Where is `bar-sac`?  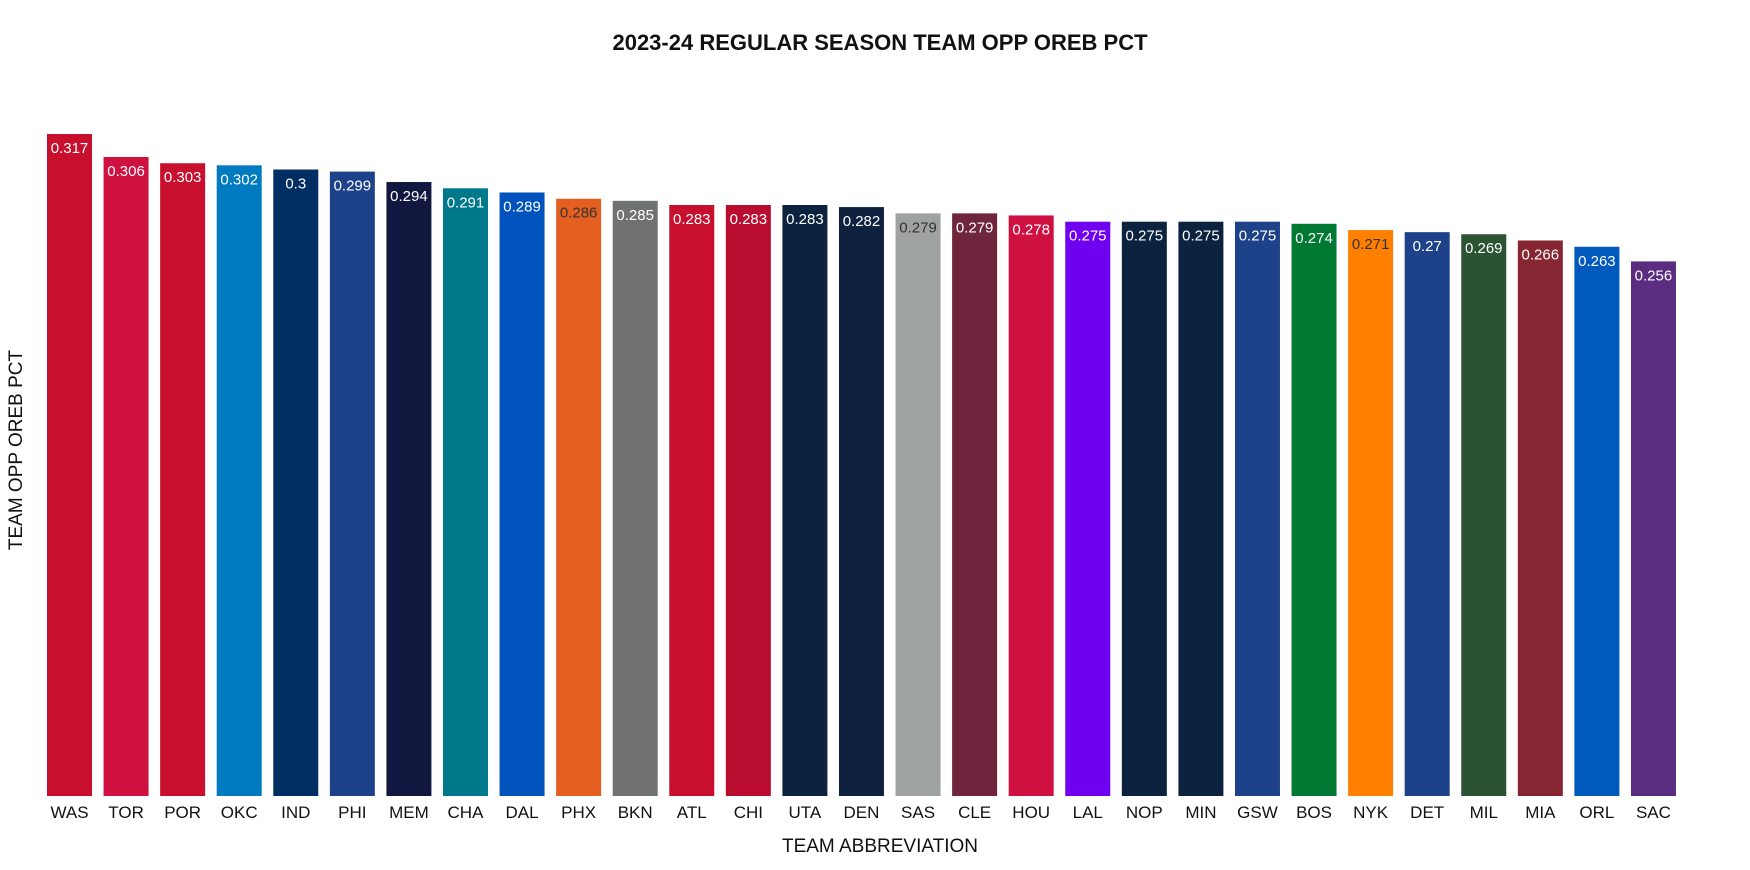
bar-sac is located at coordinates (1653, 528).